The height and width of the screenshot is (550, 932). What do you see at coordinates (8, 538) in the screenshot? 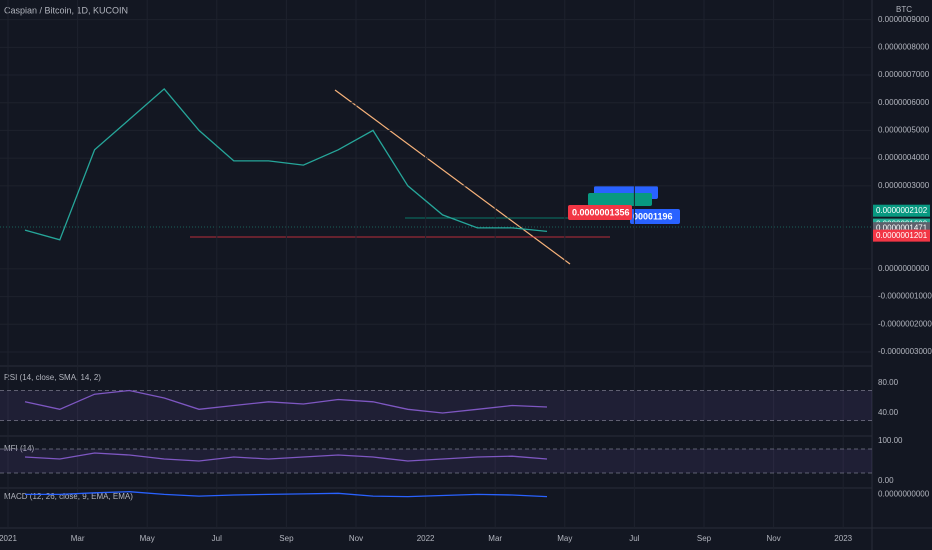
I see `x-tick-label: 2021` at bounding box center [8, 538].